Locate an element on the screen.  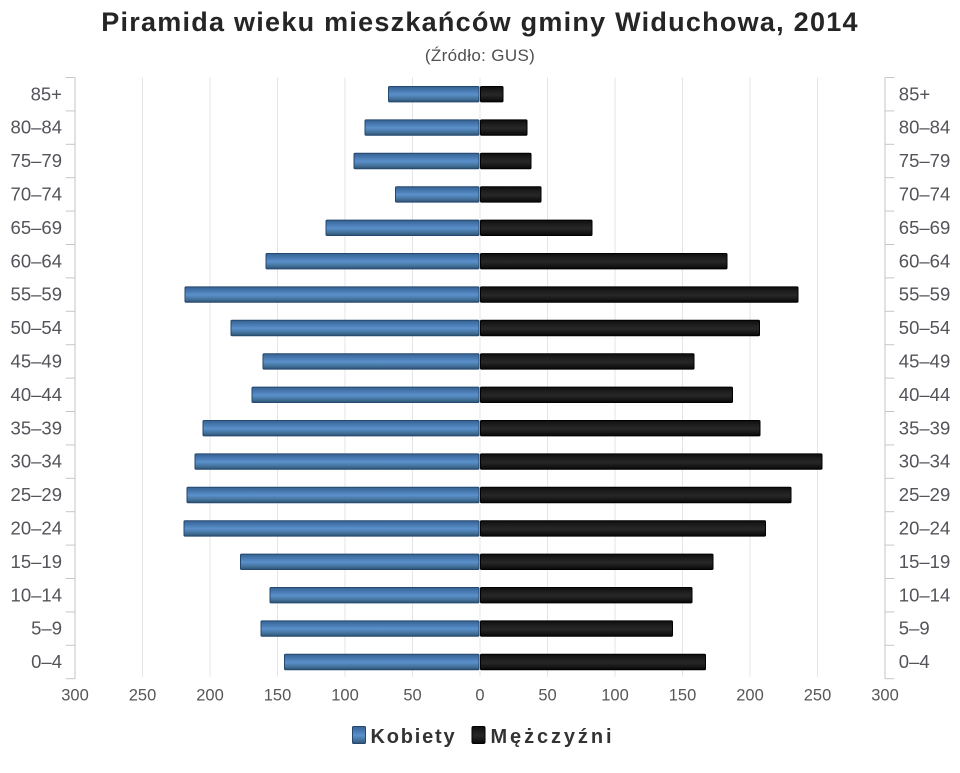
svg-text: Kobiety is located at coordinates (414, 737).